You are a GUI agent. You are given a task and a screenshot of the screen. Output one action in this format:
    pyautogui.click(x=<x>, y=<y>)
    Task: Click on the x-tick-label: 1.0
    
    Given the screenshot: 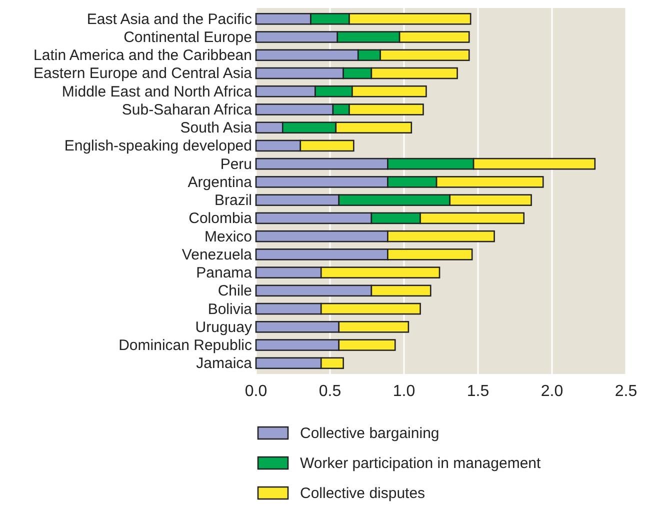 What is the action you would take?
    pyautogui.click(x=404, y=391)
    